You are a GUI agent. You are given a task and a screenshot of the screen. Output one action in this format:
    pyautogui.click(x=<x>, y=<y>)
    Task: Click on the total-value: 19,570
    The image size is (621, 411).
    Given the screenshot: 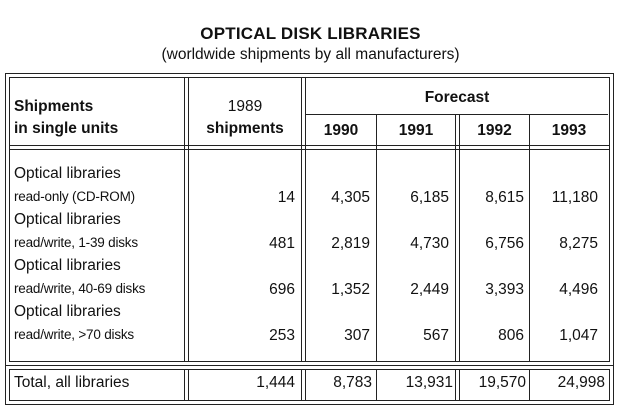 What is the action you would take?
    pyautogui.click(x=502, y=382)
    